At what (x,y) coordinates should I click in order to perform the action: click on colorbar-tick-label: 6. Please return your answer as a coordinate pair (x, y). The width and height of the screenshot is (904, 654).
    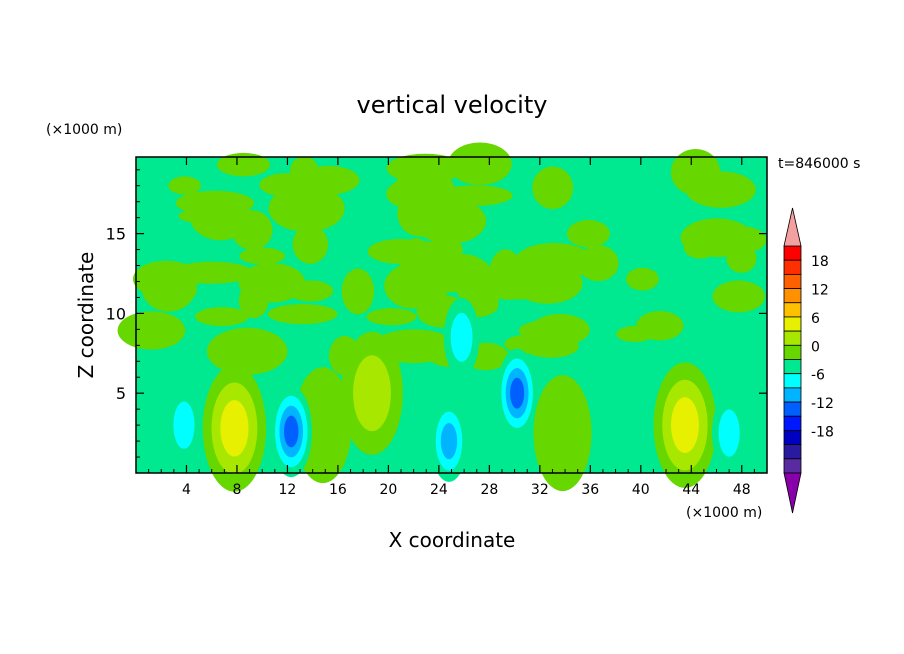
    Looking at the image, I should click on (815, 319).